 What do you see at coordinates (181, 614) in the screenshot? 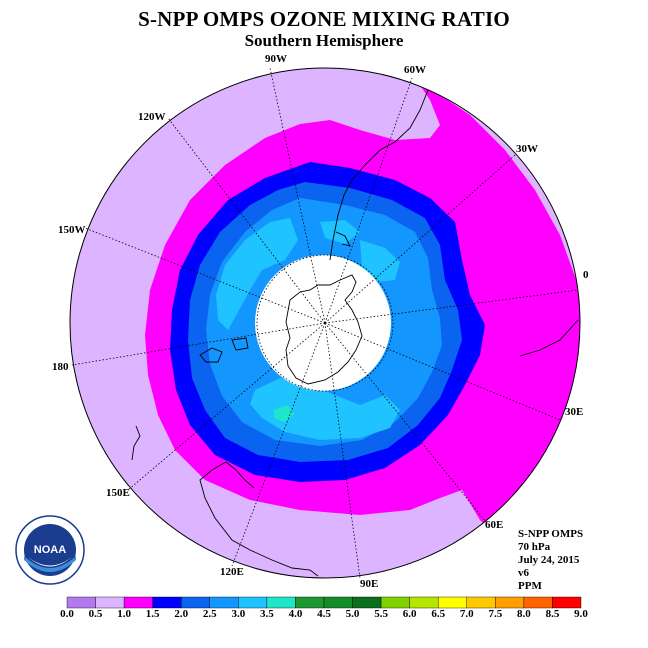
I see `colorbar-tick-label: 2.0` at bounding box center [181, 614].